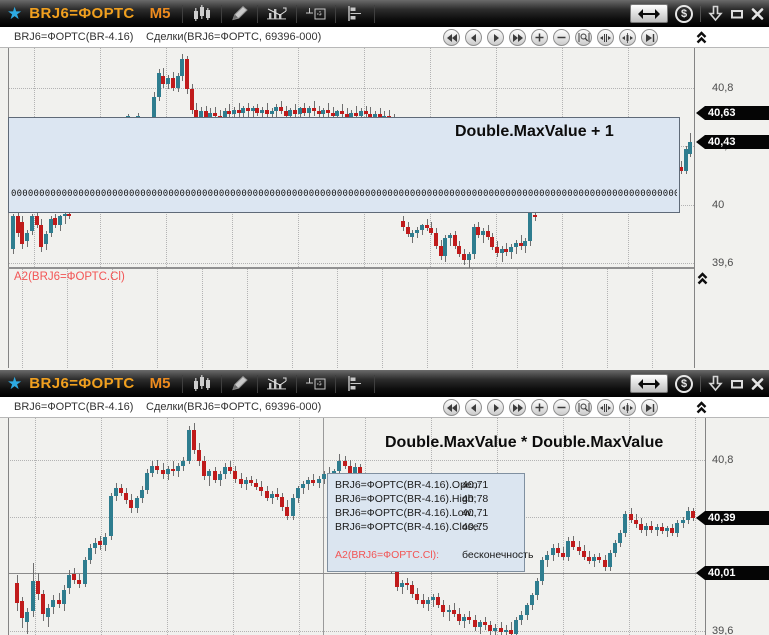 This screenshot has width=769, height=635. What do you see at coordinates (356, 460) in the screenshot?
I see `gridline-horizontal` at bounding box center [356, 460].